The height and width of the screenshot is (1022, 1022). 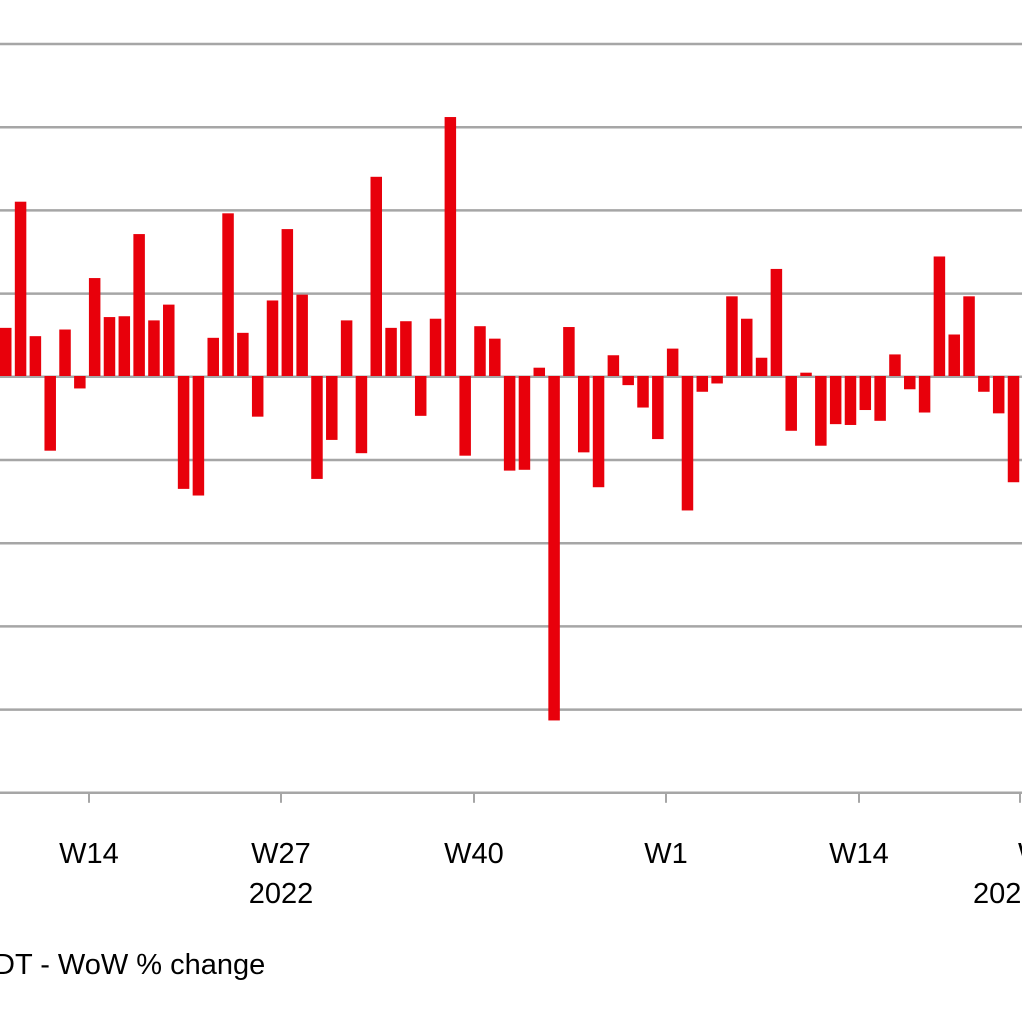 I want to click on x-ticks, so click(x=554, y=797).